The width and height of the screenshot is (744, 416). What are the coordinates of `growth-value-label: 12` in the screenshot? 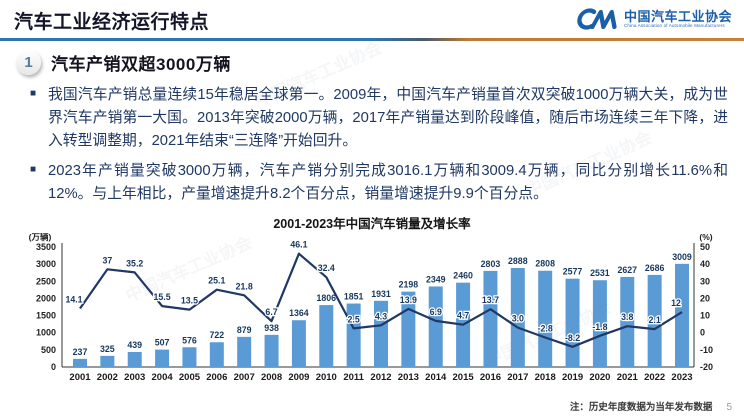 It's located at (676, 304).